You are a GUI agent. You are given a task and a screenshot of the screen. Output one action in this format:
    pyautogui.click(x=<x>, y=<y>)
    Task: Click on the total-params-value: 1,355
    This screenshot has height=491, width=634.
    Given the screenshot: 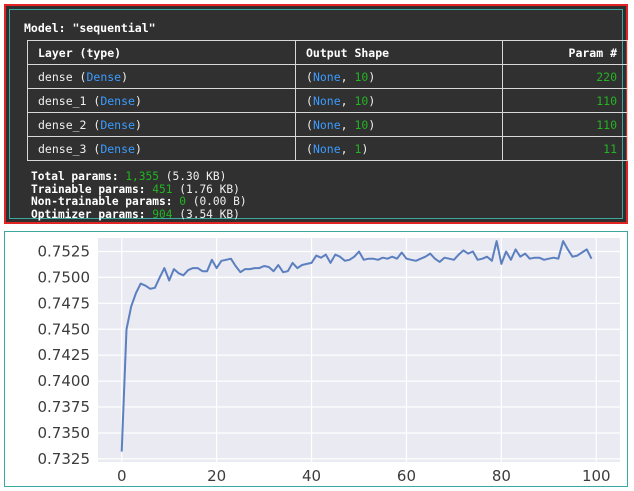 What is the action you would take?
    pyautogui.click(x=142, y=176)
    